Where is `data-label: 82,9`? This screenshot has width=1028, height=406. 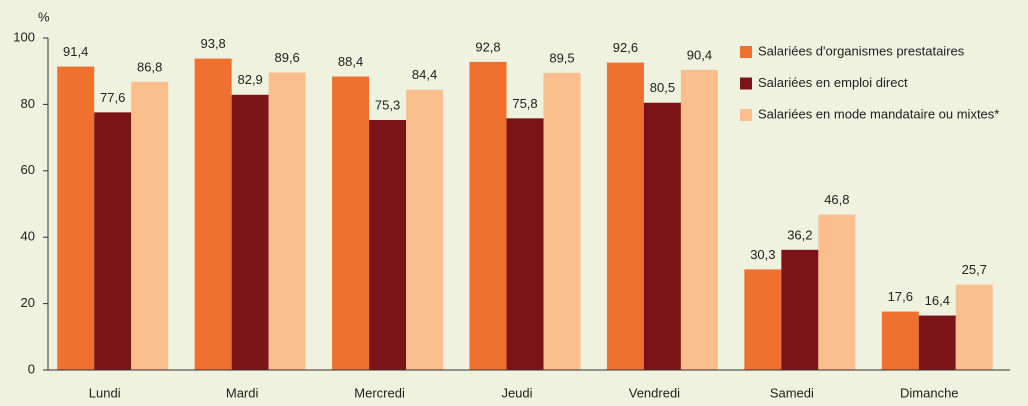 data-label: 82,9 is located at coordinates (249, 79).